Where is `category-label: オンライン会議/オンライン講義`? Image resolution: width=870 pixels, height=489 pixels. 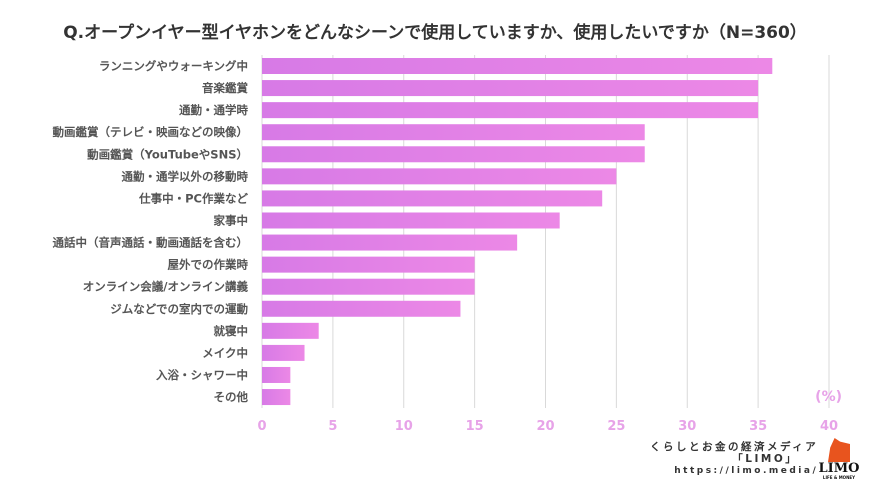 category-label: オンライン会議/オンライン講義 is located at coordinates (166, 287).